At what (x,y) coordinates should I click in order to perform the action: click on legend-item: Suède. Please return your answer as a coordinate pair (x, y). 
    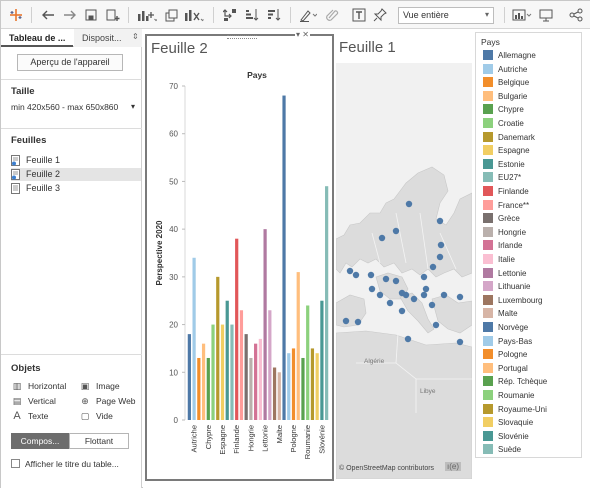
    Looking at the image, I should click on (502, 449).